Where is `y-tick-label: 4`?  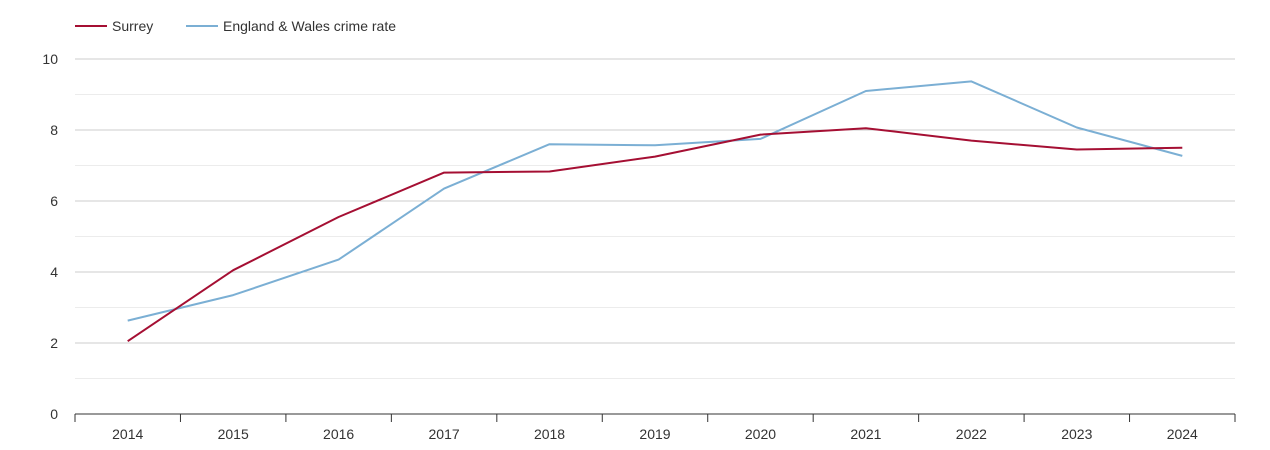
y-tick-label: 4 is located at coordinates (54, 272).